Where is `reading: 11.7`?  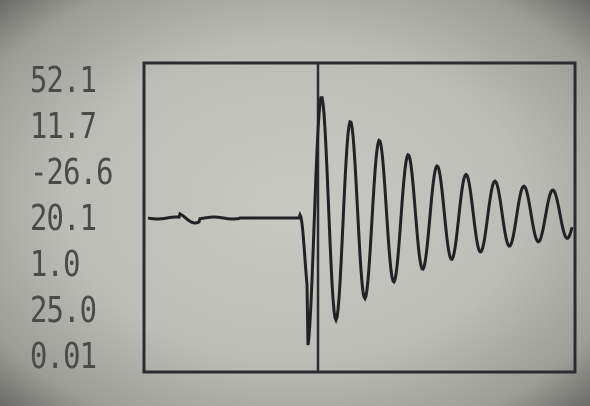
reading: 11.7 is located at coordinates (63, 126).